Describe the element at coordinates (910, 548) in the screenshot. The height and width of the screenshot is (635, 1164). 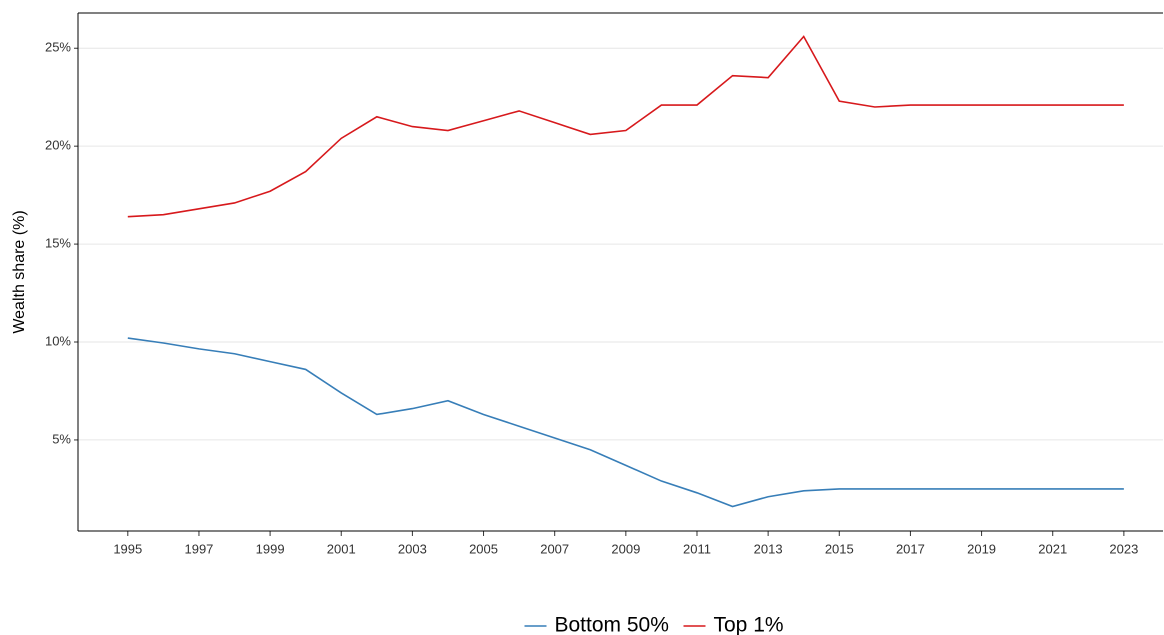
I see `x-tick-label: 2017` at that location.